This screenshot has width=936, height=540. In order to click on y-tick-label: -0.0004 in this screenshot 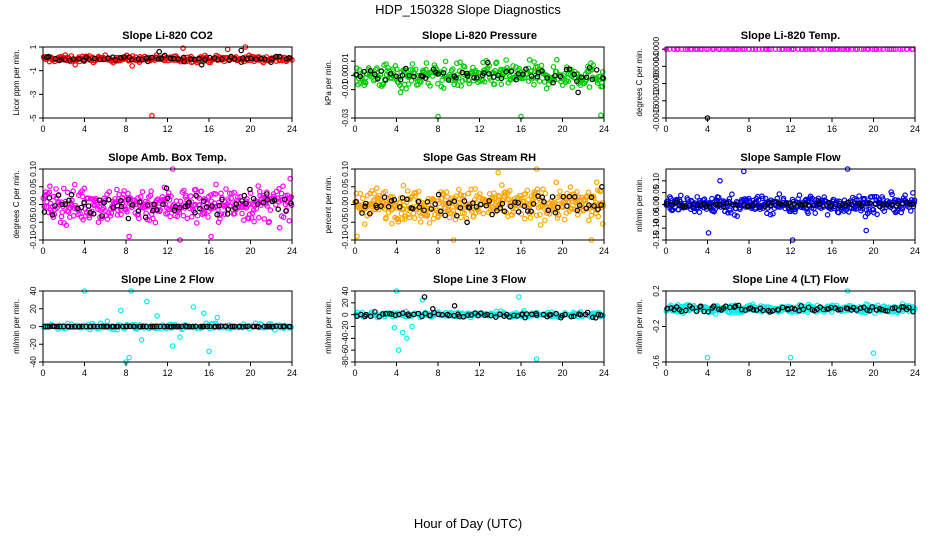, I will do `click(656, 66)`.